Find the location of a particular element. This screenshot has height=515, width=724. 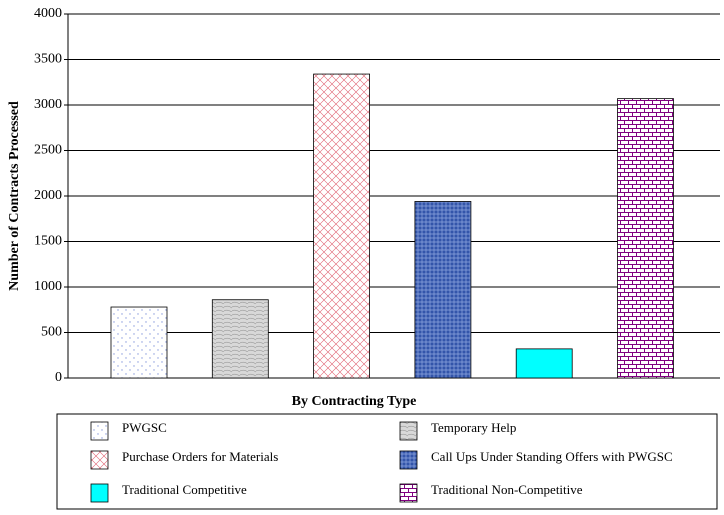

legend-label: Traditional Non-Competitive is located at coordinates (507, 489).